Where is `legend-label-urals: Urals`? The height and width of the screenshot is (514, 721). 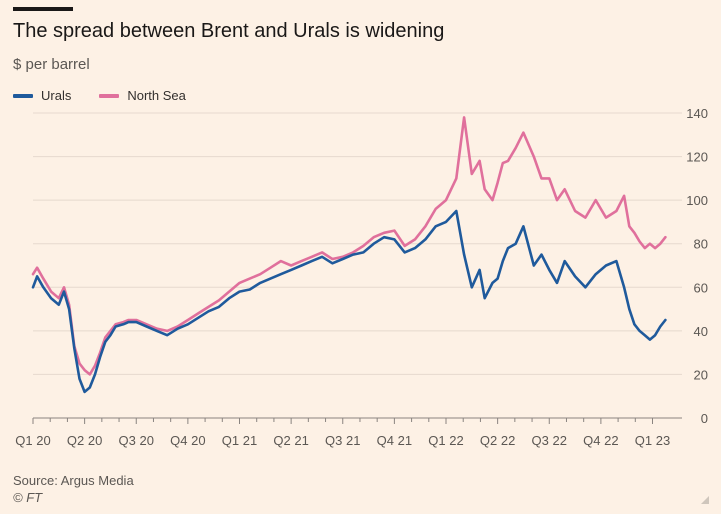
legend-label-urals: Urals is located at coordinates (56, 95).